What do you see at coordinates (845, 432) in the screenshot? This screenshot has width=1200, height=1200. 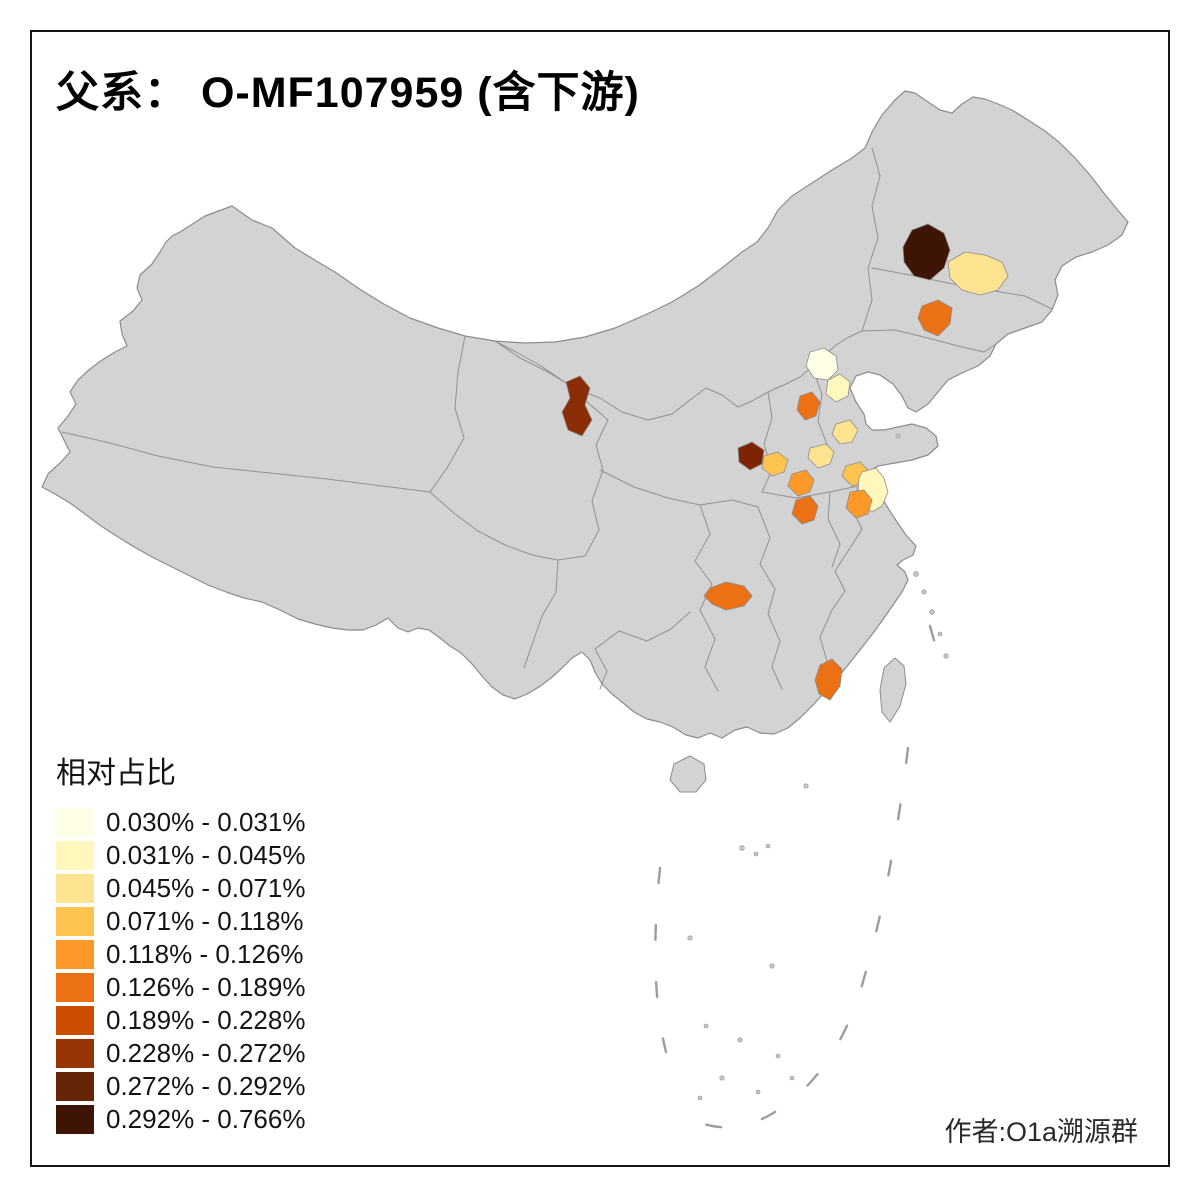 I see `map-region-hebei-south-pale` at bounding box center [845, 432].